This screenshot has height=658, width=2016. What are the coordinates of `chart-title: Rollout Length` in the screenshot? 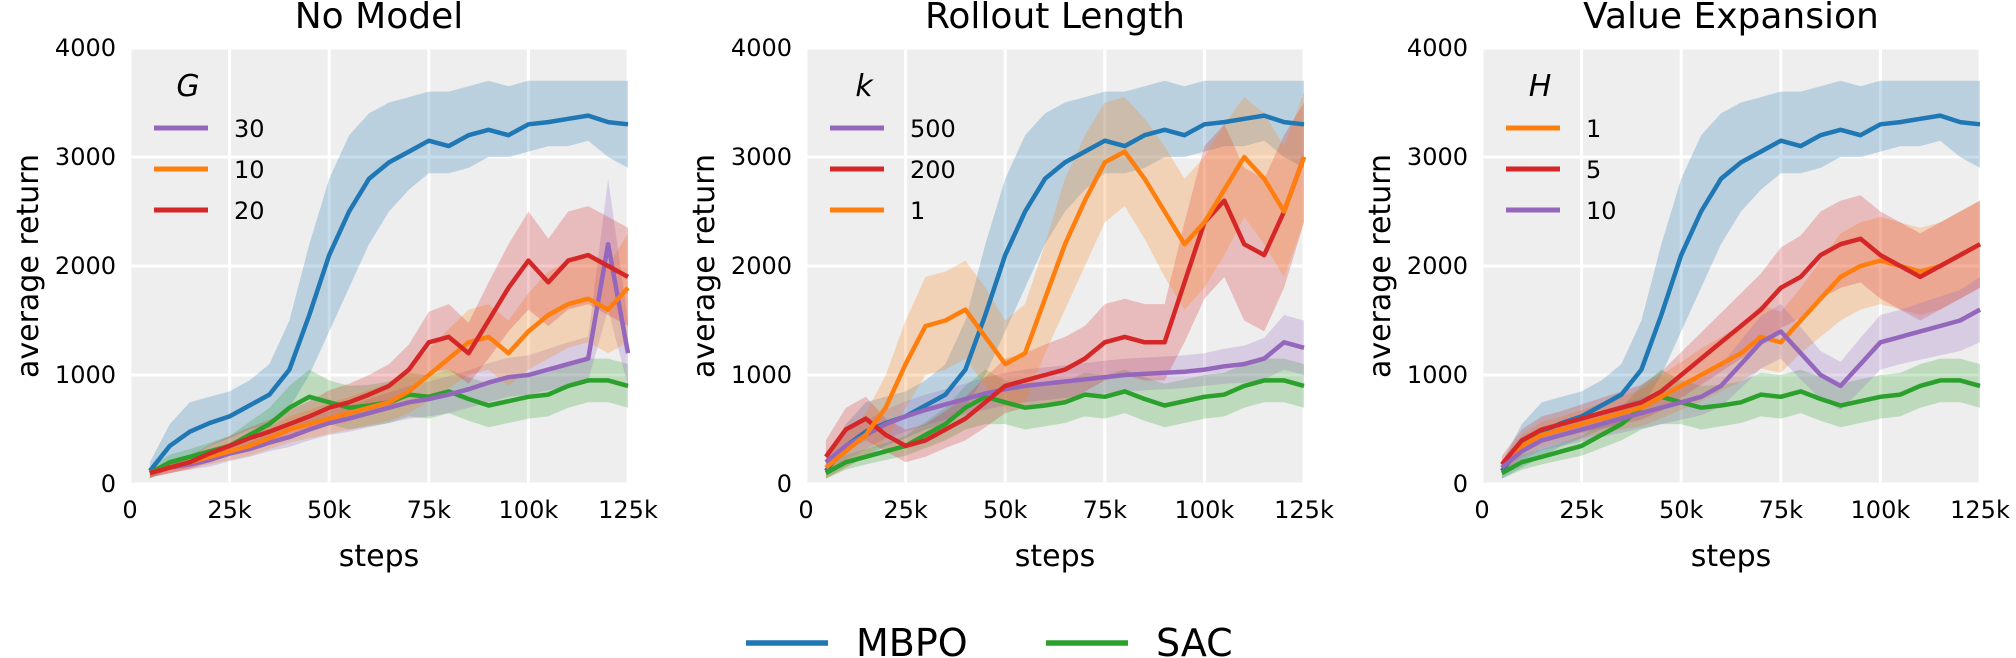 It's located at (1055, 18).